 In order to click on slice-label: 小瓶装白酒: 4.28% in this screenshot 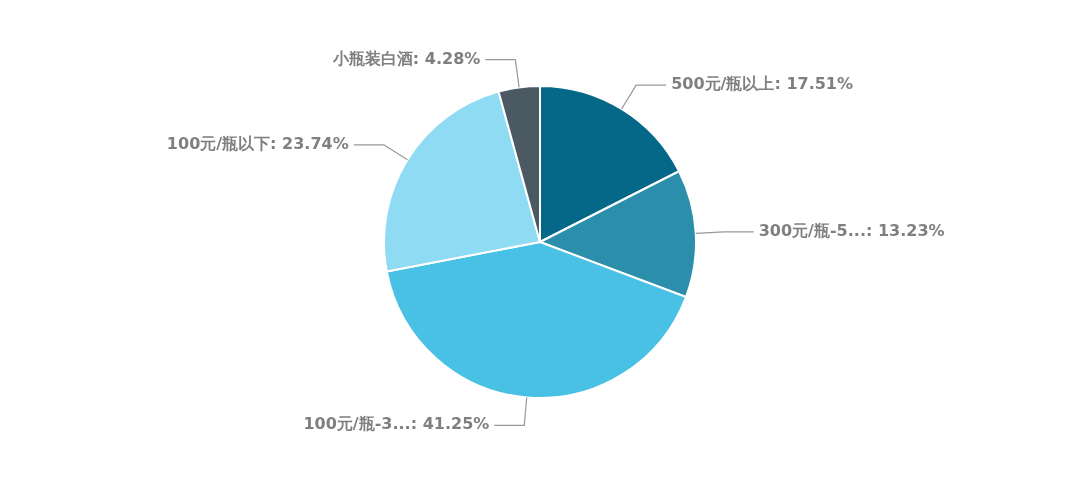, I will do `click(406, 58)`.